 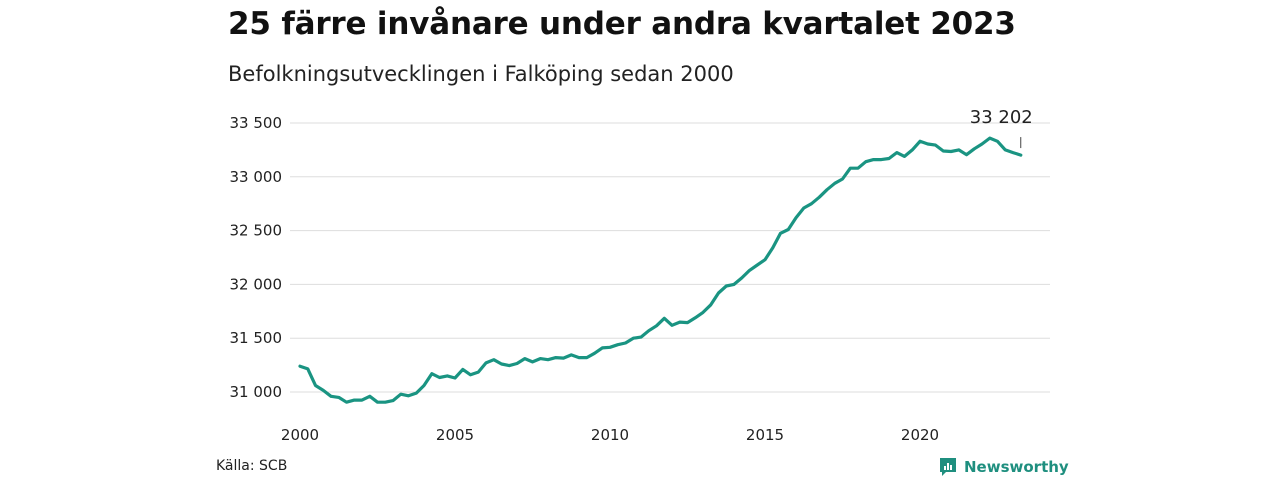 What do you see at coordinates (256, 338) in the screenshot?
I see `y-tick-label: 31 500` at bounding box center [256, 338].